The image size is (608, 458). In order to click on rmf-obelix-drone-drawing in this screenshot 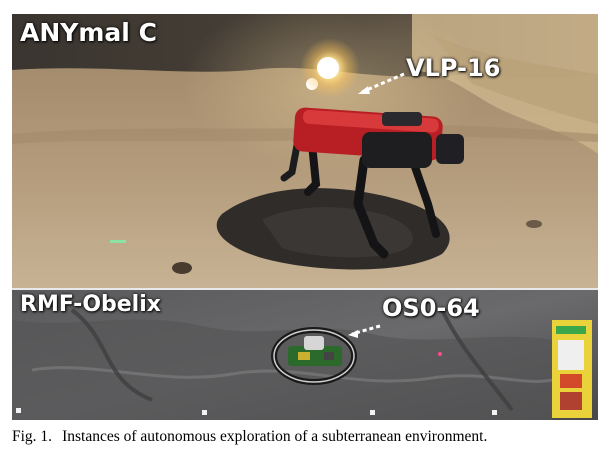, I will do `click(314, 356)`.